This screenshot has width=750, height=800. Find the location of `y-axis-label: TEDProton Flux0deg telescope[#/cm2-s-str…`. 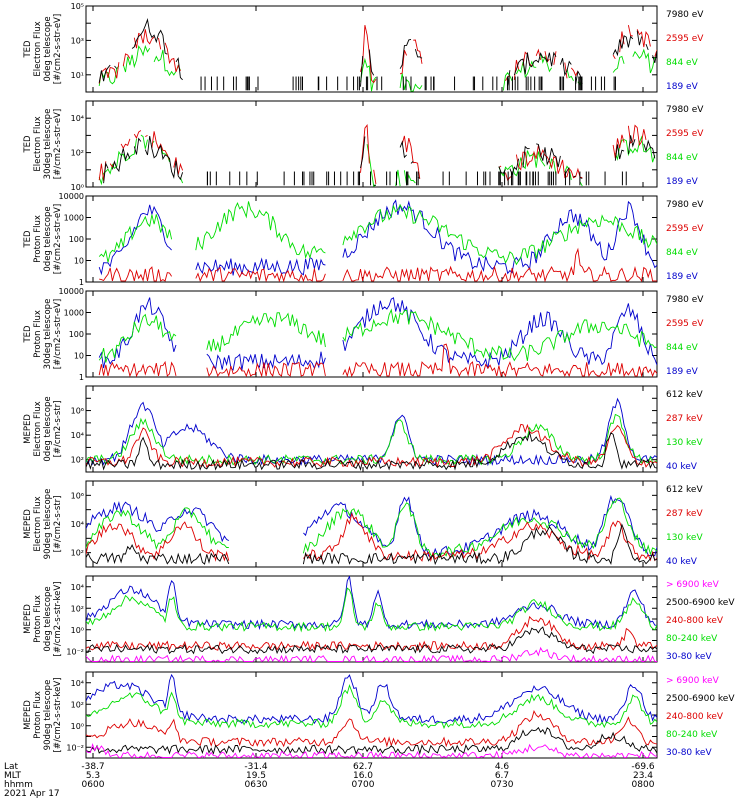

y-axis-label: TEDProton Flux0deg telescope[#/cm2-s-str… is located at coordinates (43, 239).